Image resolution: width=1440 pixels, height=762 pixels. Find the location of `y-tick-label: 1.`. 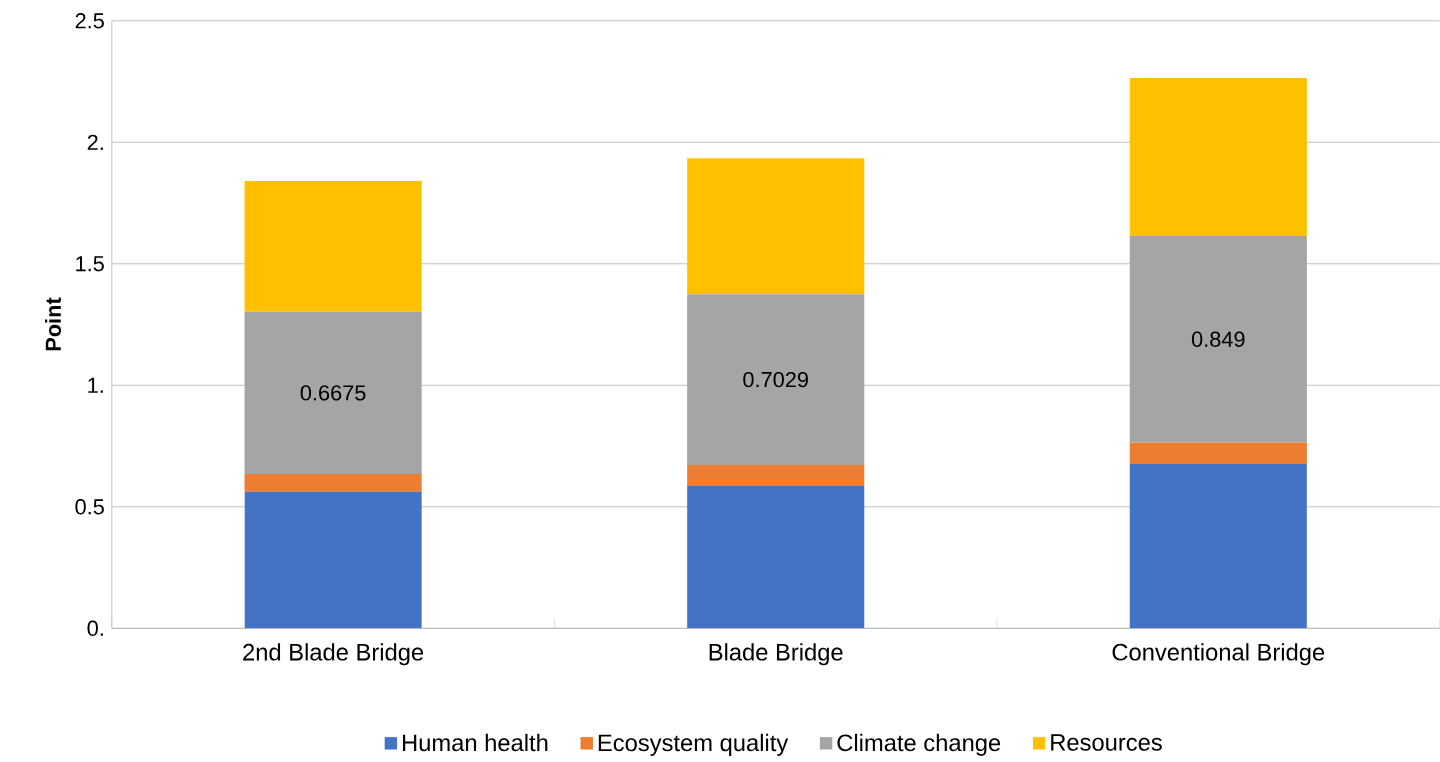

y-tick-label: 1. is located at coordinates (95, 385).